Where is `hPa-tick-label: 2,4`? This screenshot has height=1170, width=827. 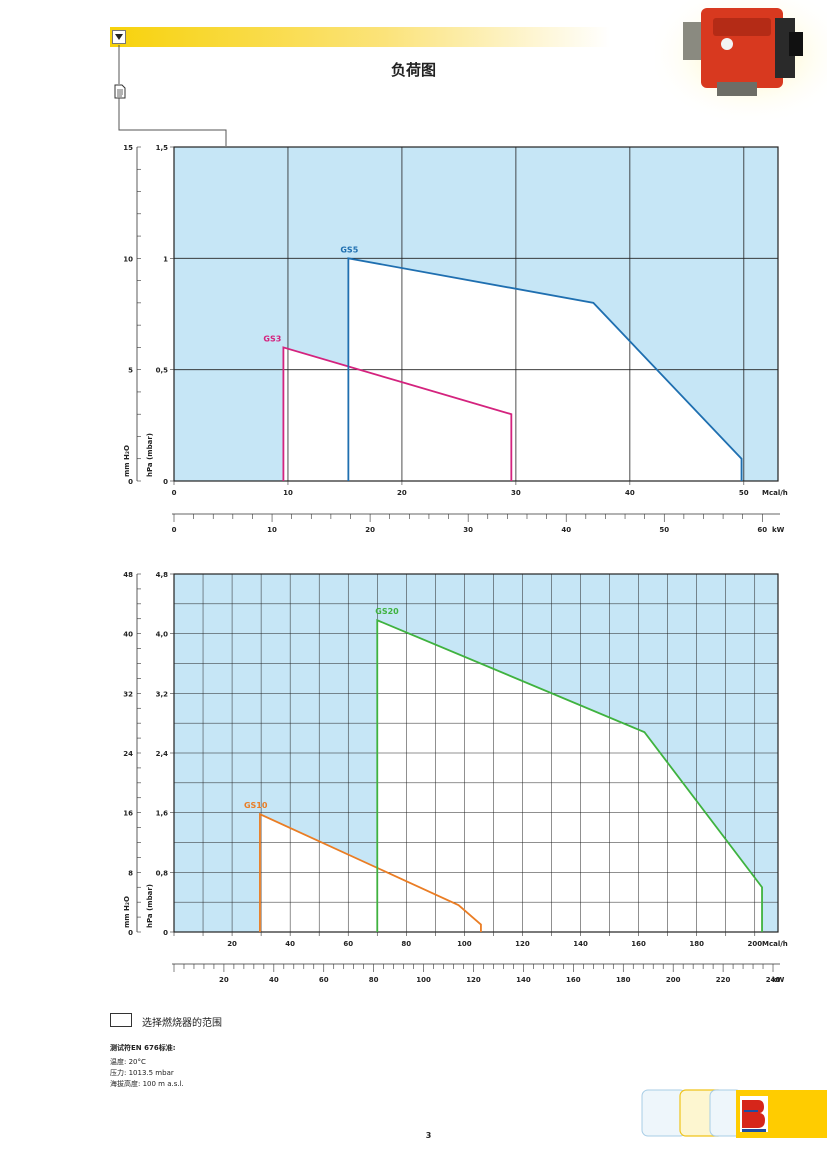 hPa-tick-label: 2,4 is located at coordinates (162, 754).